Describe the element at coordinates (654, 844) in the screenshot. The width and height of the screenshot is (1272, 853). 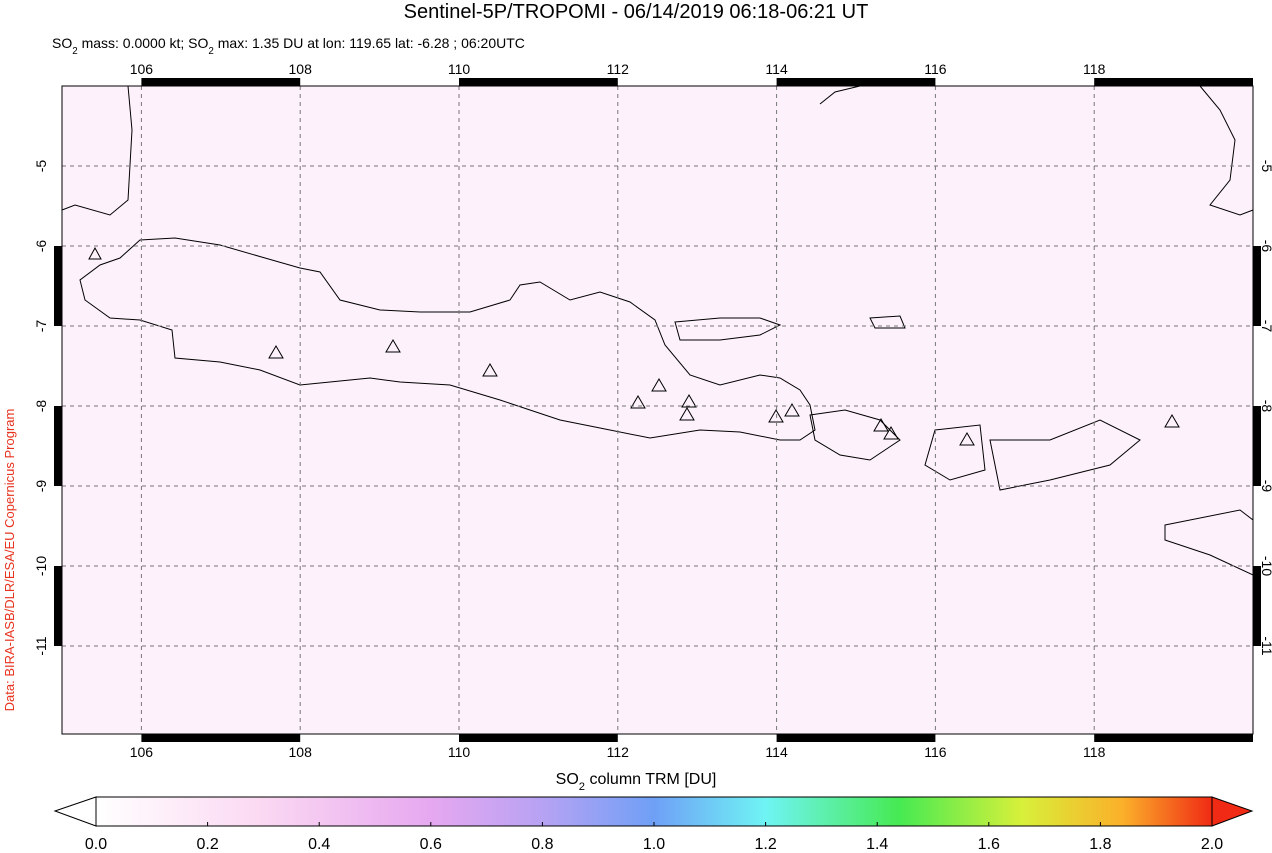
I see `colorbar-tick-label: 1.0` at that location.